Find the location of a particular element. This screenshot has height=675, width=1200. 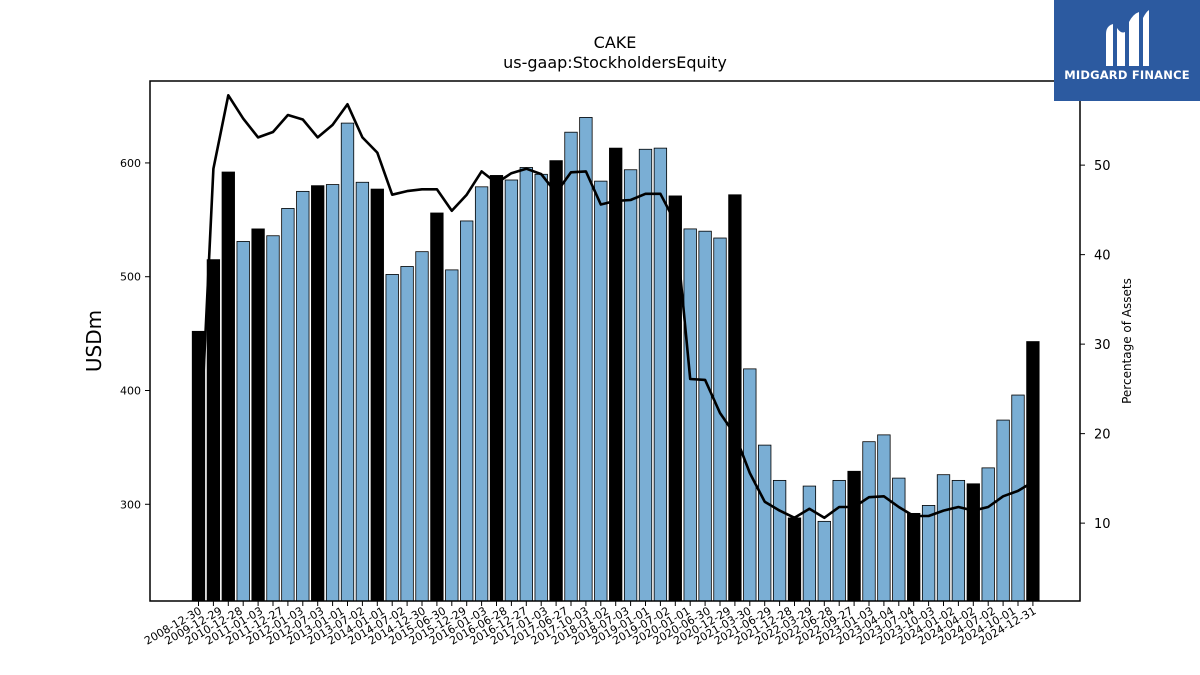

y2-axis-label: Percentage of Assets is located at coordinates (1127, 341).